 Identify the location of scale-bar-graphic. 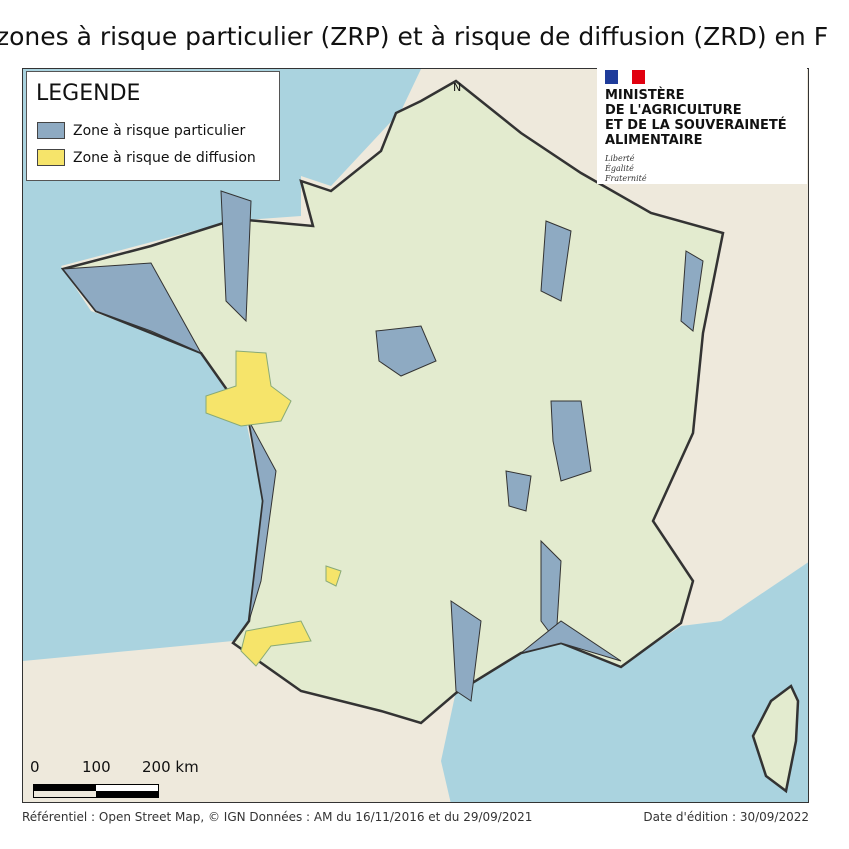
(96, 791).